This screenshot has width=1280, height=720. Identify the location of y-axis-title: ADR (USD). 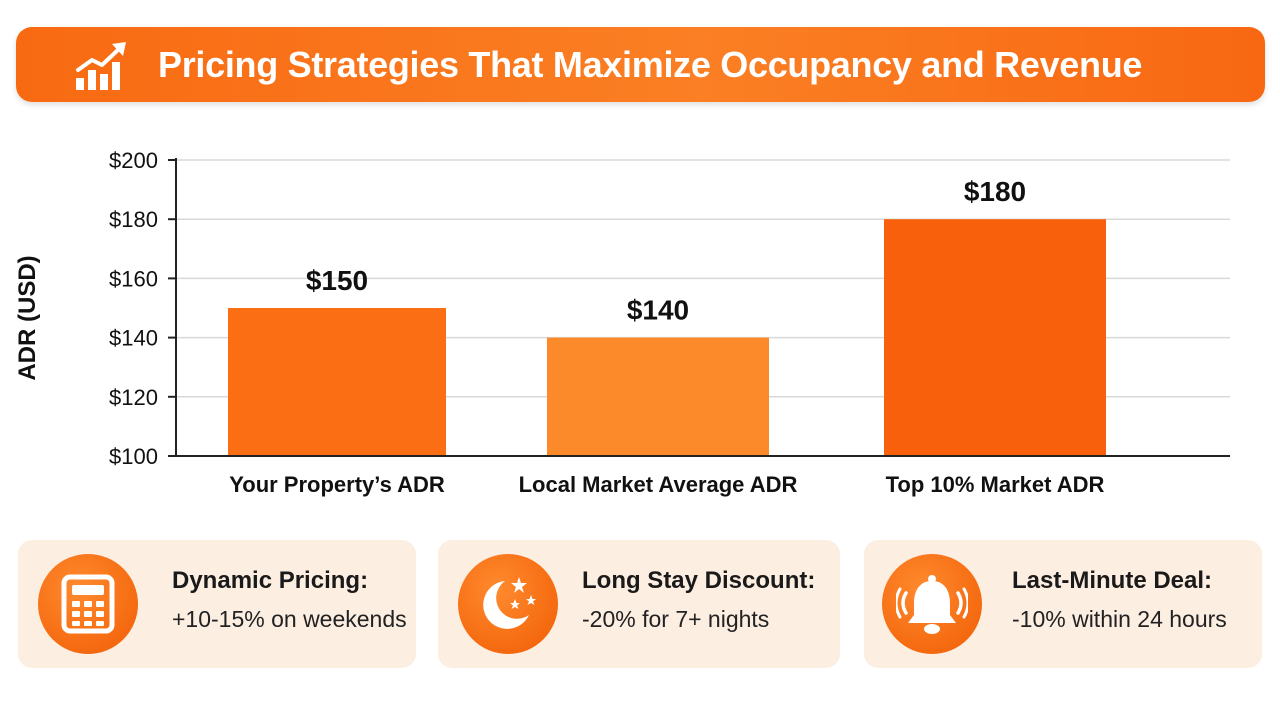
(27, 318).